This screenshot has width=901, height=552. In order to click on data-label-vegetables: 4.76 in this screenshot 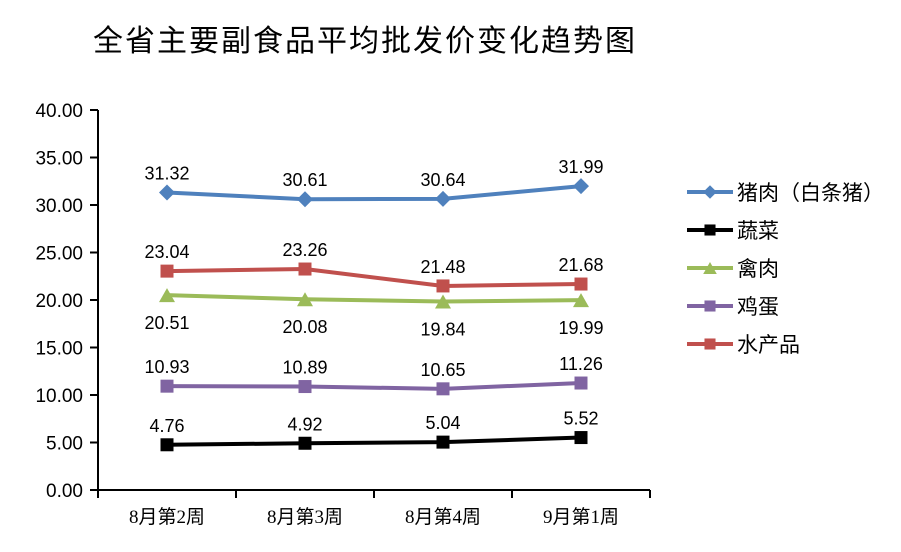, I will do `click(166, 426)`.